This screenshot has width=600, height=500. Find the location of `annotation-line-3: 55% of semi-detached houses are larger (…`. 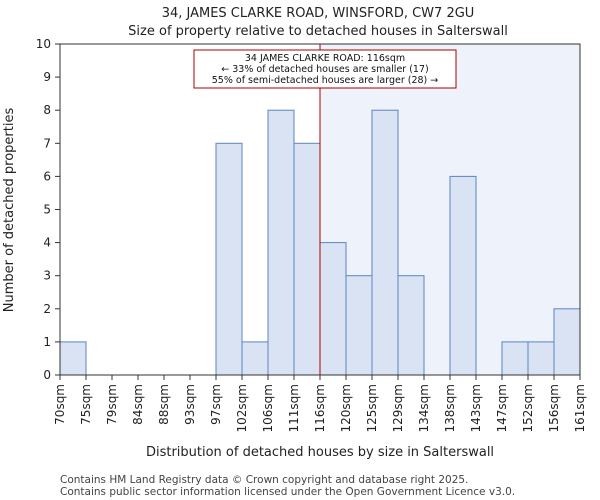

annotation-line-3: 55% of semi-detached houses are larger (… is located at coordinates (325, 80).